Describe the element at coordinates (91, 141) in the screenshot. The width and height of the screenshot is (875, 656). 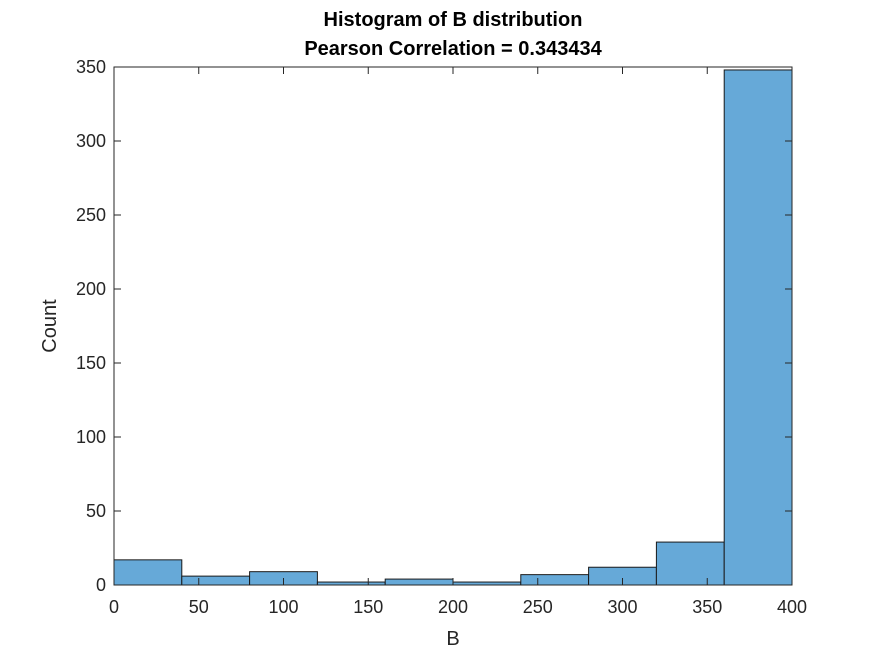
I see `y-tick-label: 300` at that location.